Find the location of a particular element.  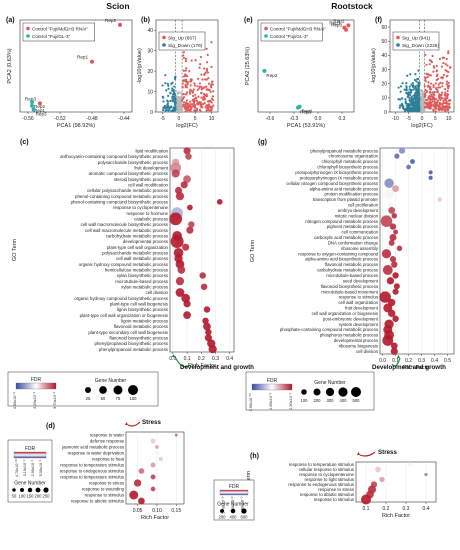

bubble-xtick-label-h: 0.4 is located at coordinates (426, 509).